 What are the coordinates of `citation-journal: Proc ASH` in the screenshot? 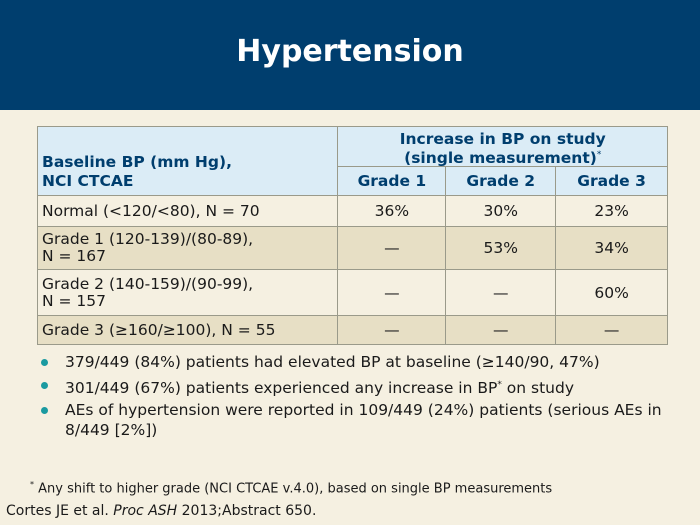 It's located at (145, 511).